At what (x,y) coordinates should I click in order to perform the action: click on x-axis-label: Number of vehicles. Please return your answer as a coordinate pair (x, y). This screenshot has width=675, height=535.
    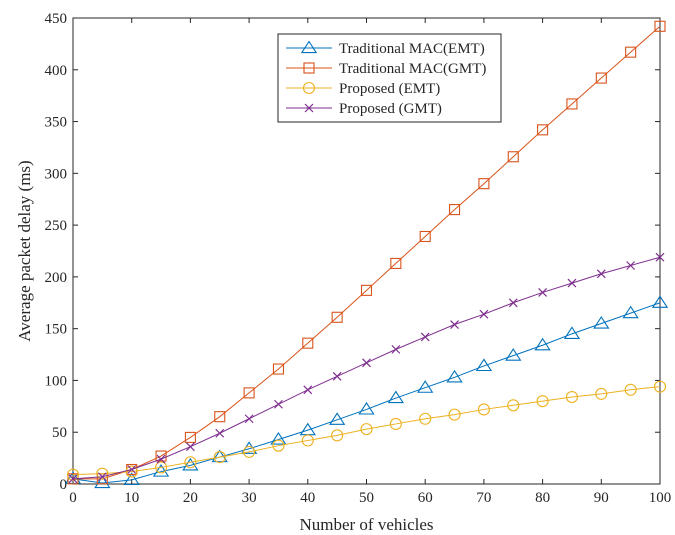
    Looking at the image, I should click on (366, 524).